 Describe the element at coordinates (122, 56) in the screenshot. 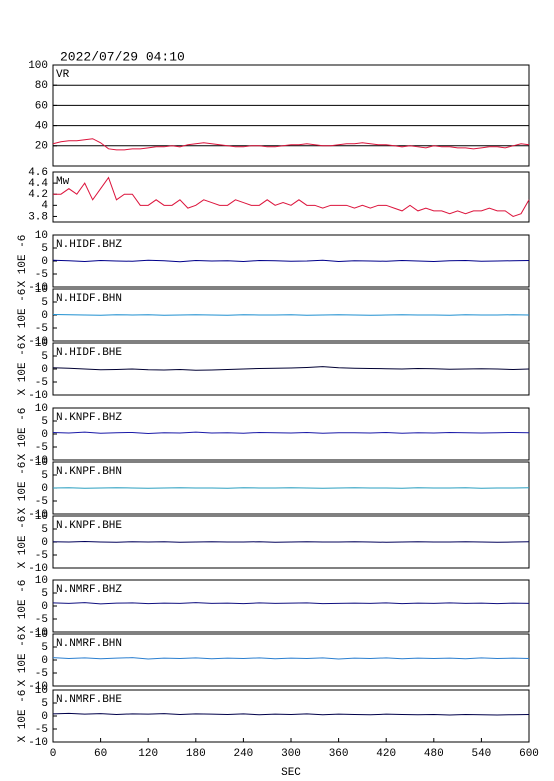

I see `chart-title: 2022/07/29 04:10` at that location.